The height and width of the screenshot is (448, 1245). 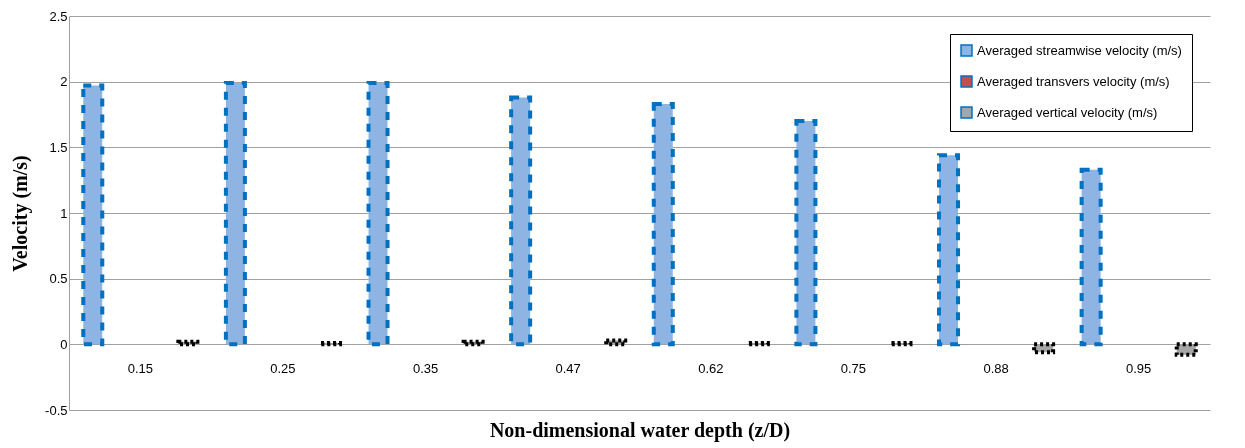 What do you see at coordinates (58, 279) in the screenshot?
I see `y-tick-label: 0.5` at bounding box center [58, 279].